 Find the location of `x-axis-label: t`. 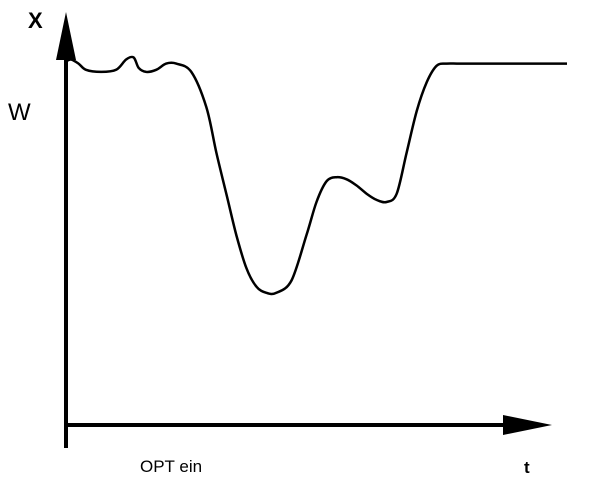

x-axis-label: t is located at coordinates (527, 467).